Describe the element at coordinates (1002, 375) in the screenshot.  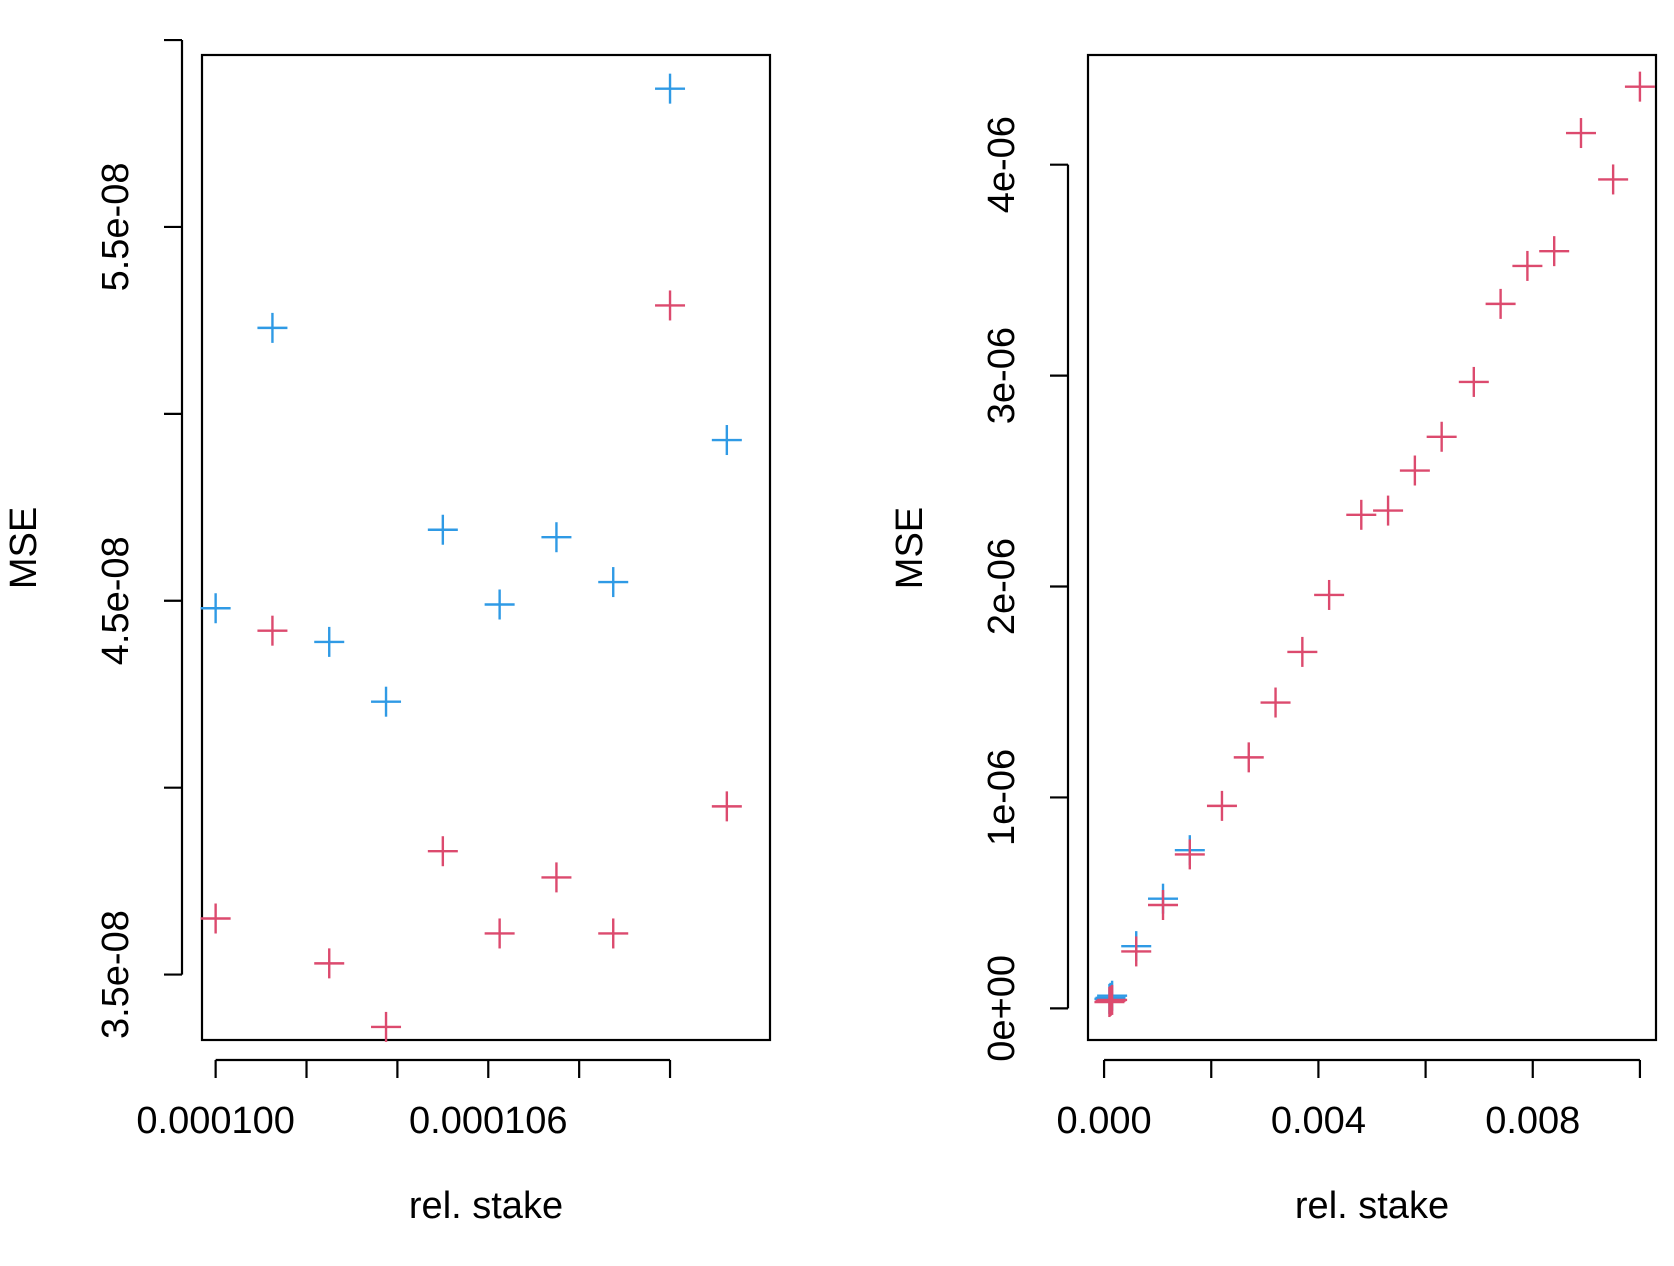
I see `y-tick-label: 3e-06` at that location.